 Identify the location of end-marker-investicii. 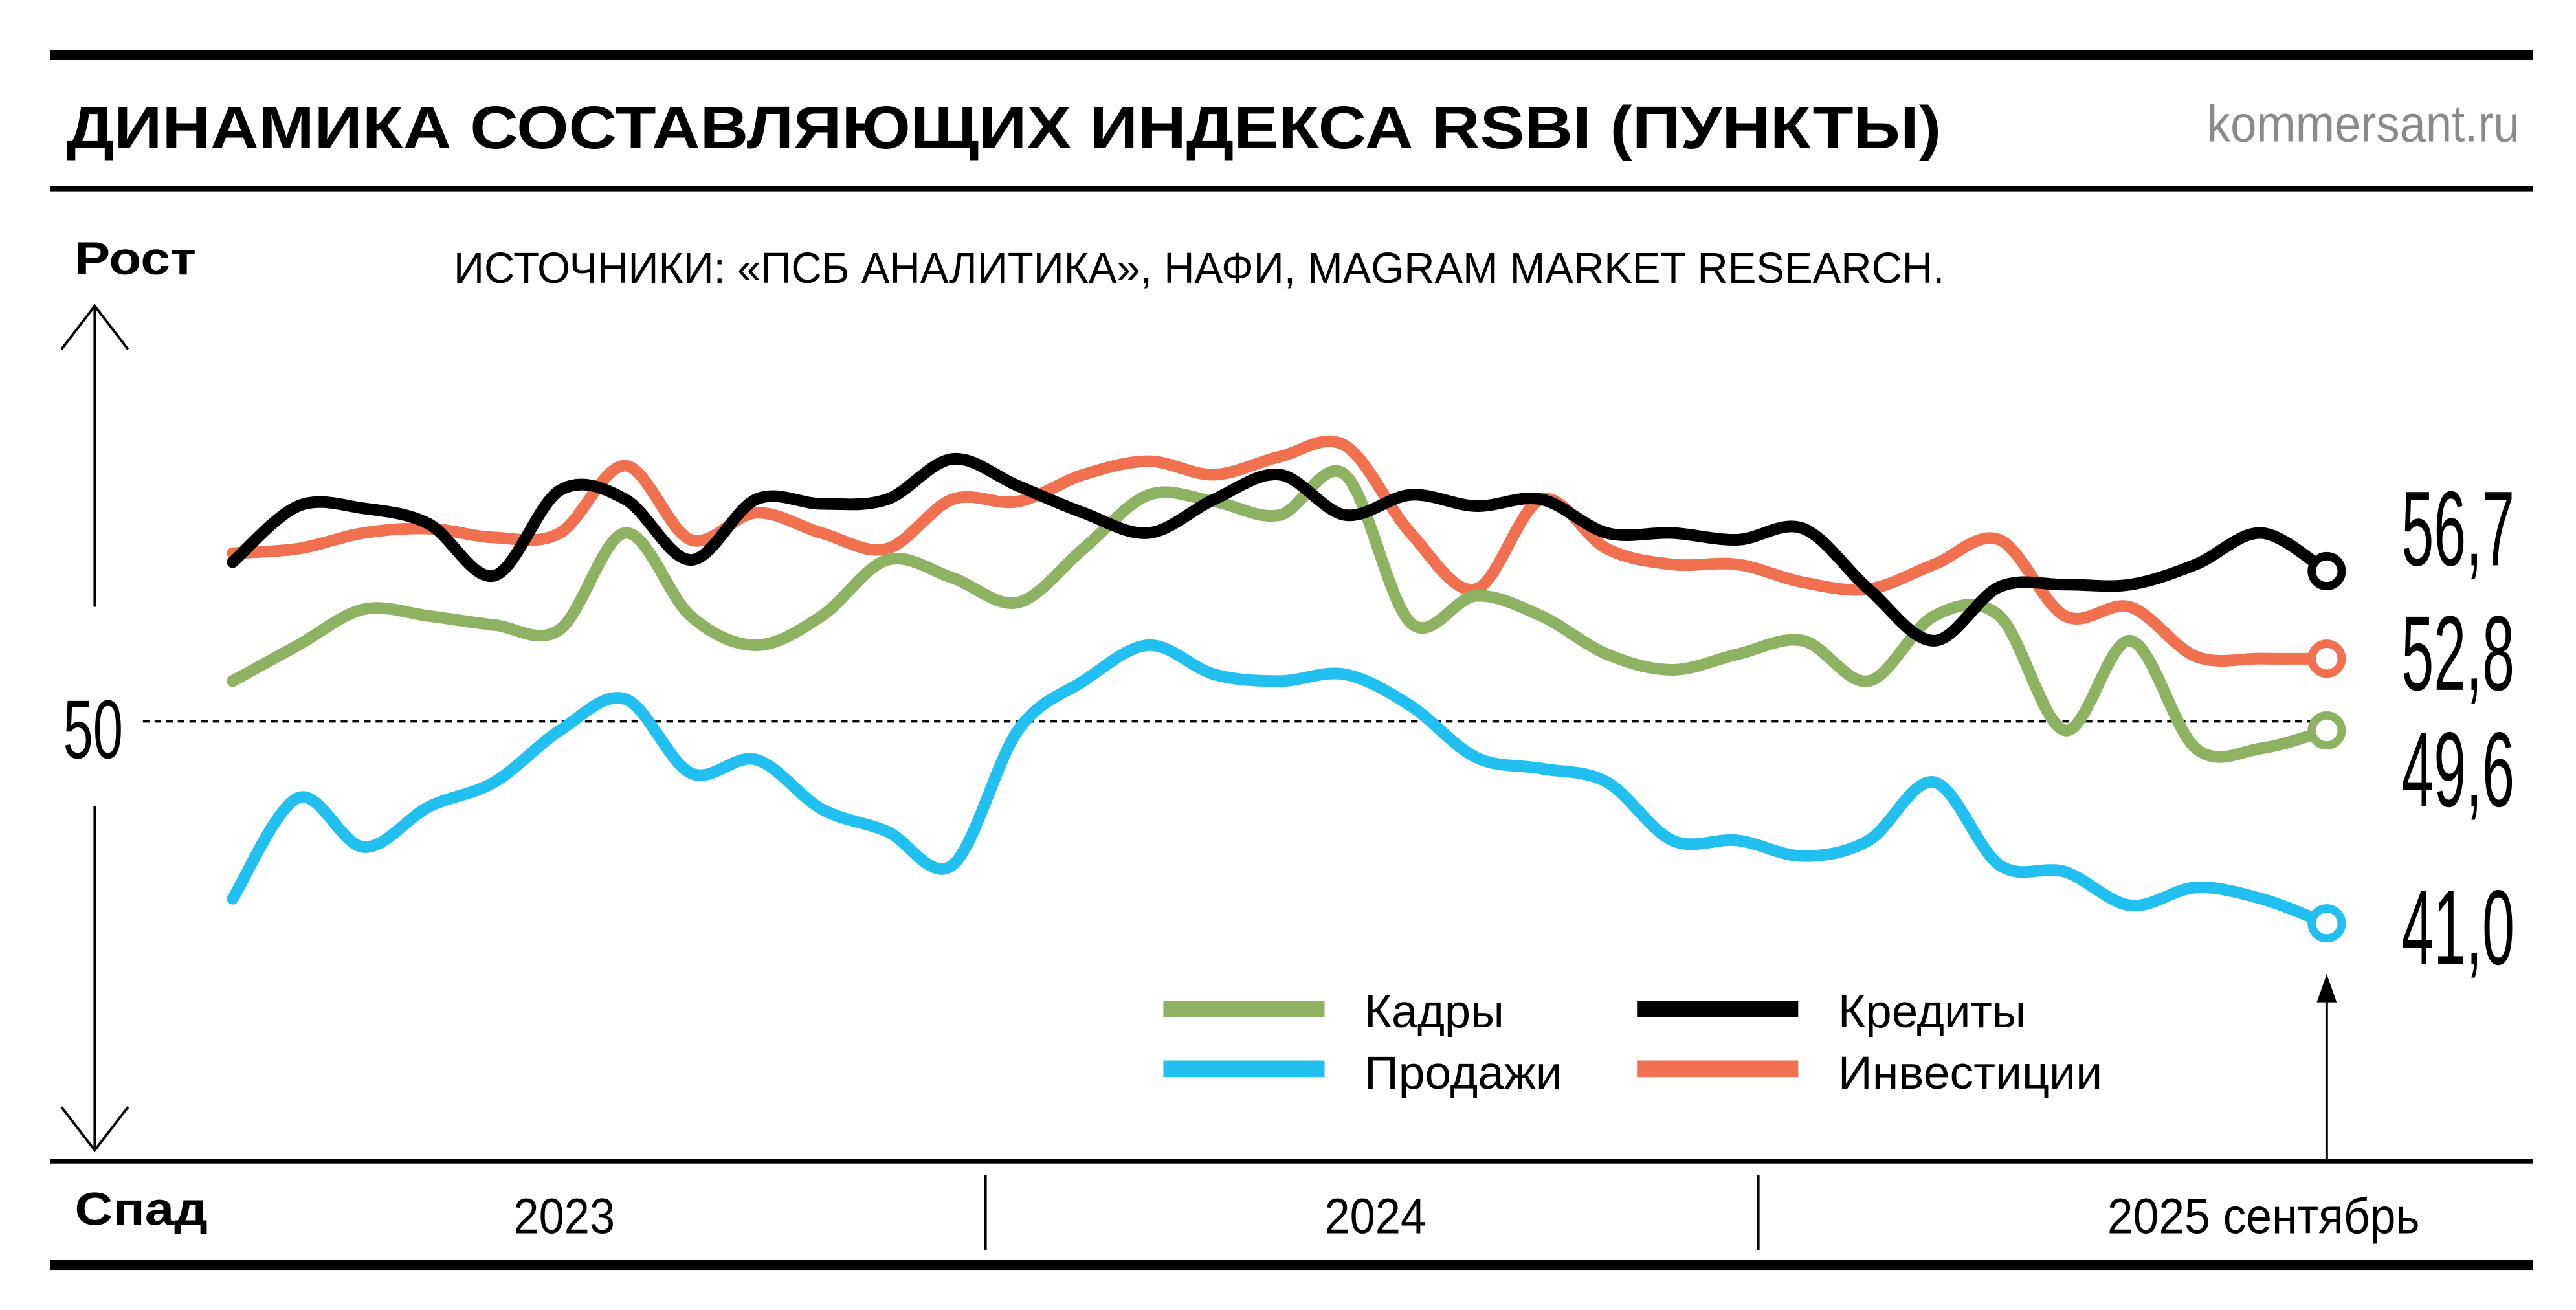
(2326, 659).